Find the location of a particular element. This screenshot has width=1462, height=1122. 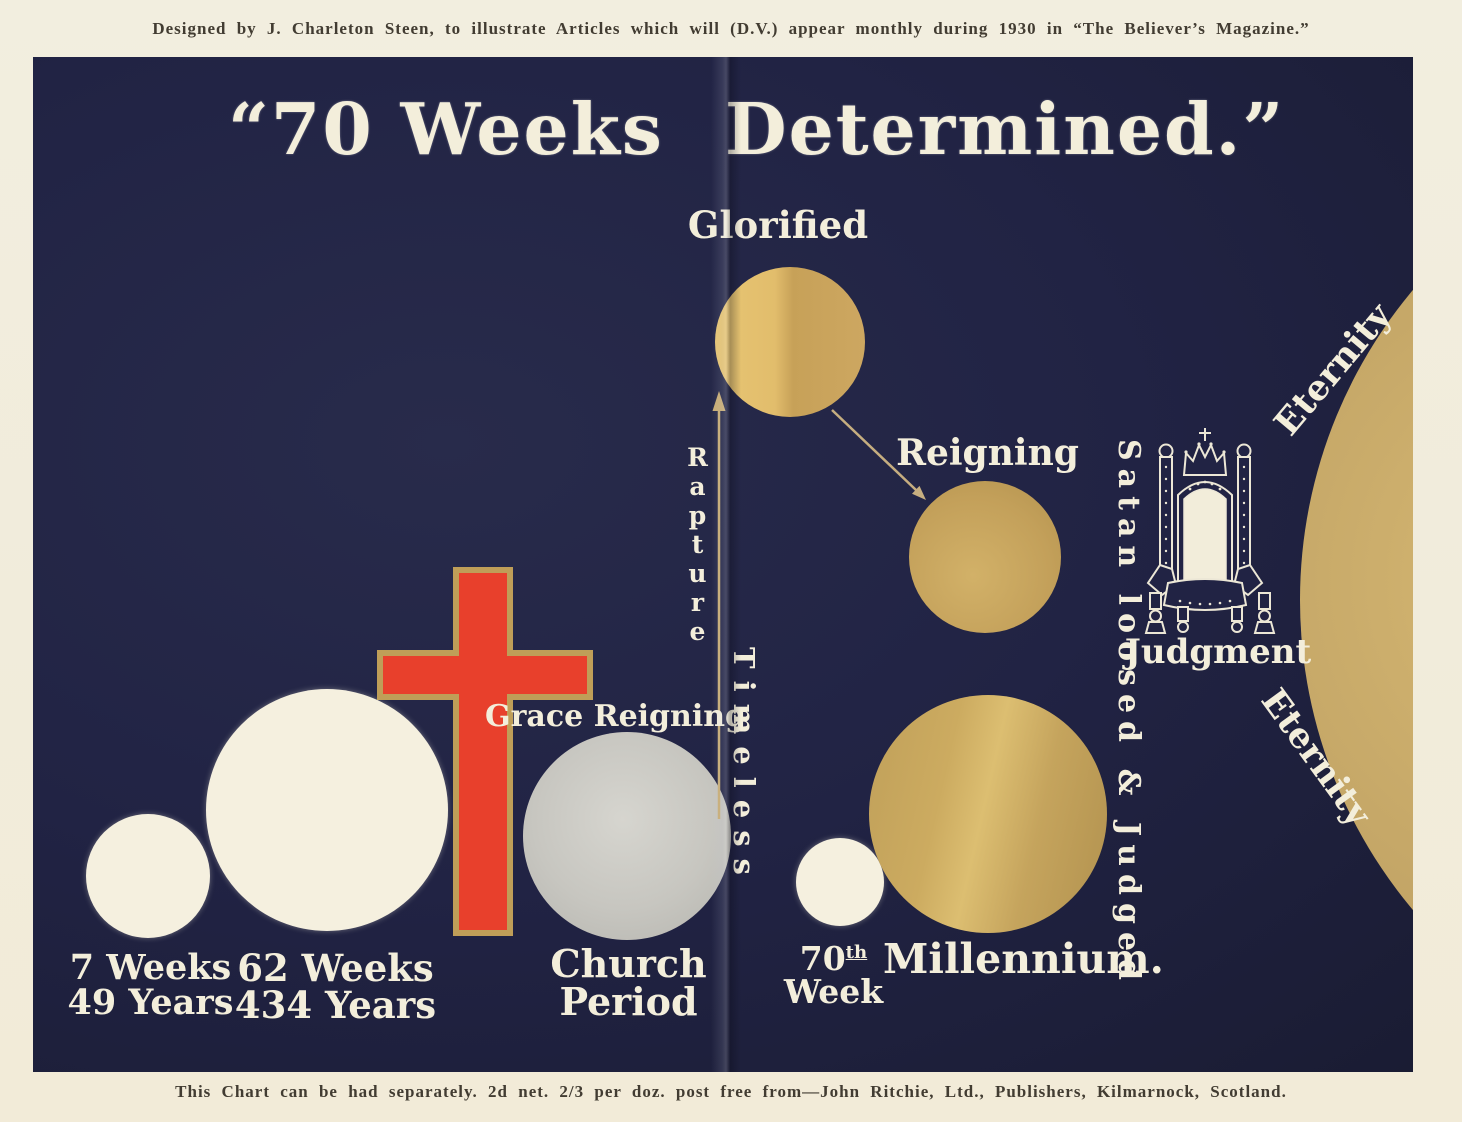

church-line1: Church is located at coordinates (628, 963).